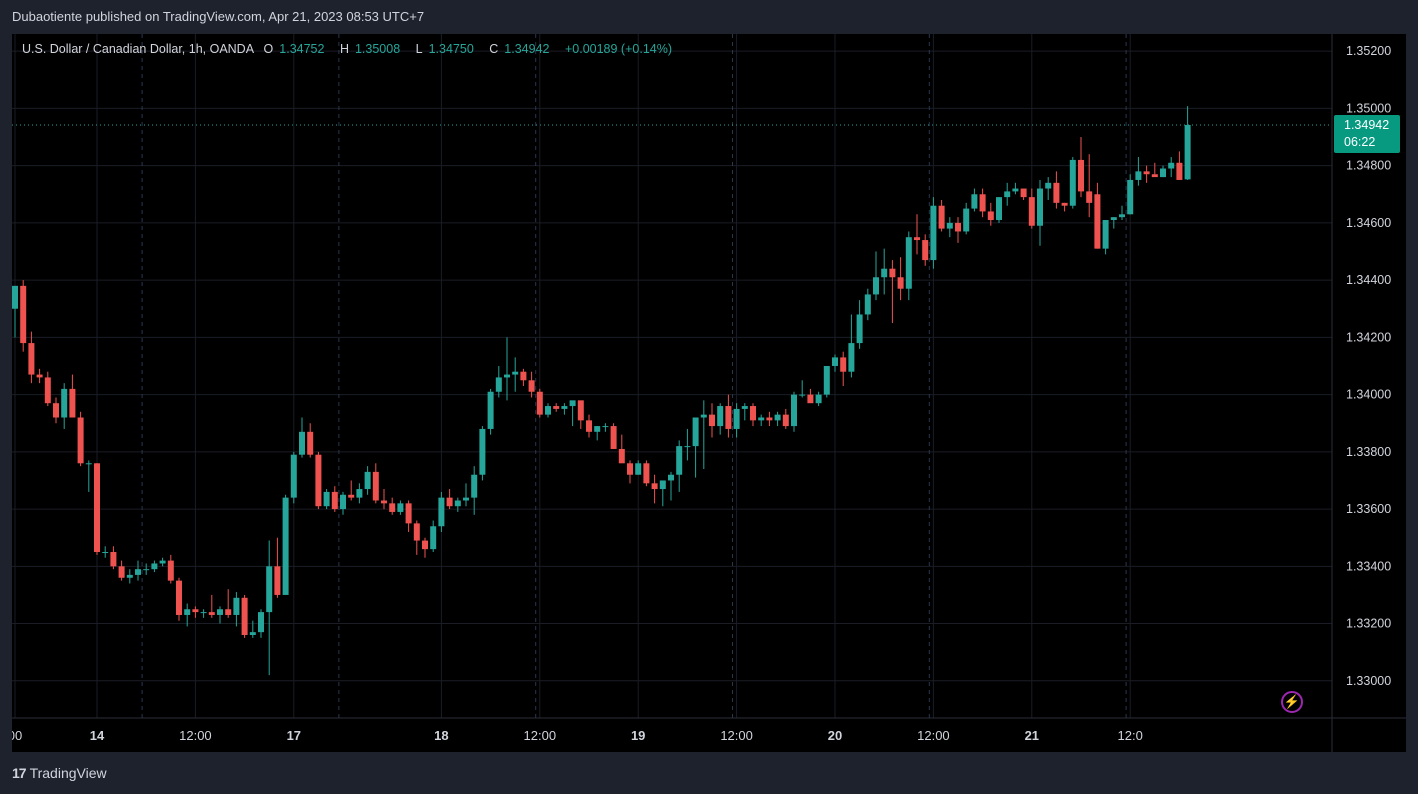 Image resolution: width=1418 pixels, height=794 pixels. I want to click on x-tick-label: 19, so click(638, 735).